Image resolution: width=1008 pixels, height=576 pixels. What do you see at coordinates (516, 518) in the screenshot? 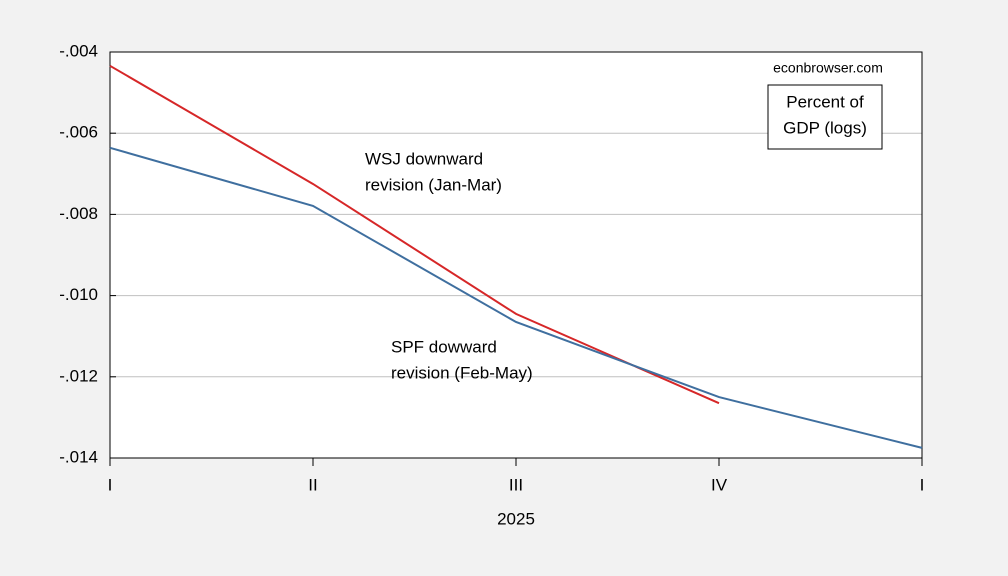
I see `x-axis-label: 2025` at bounding box center [516, 518].